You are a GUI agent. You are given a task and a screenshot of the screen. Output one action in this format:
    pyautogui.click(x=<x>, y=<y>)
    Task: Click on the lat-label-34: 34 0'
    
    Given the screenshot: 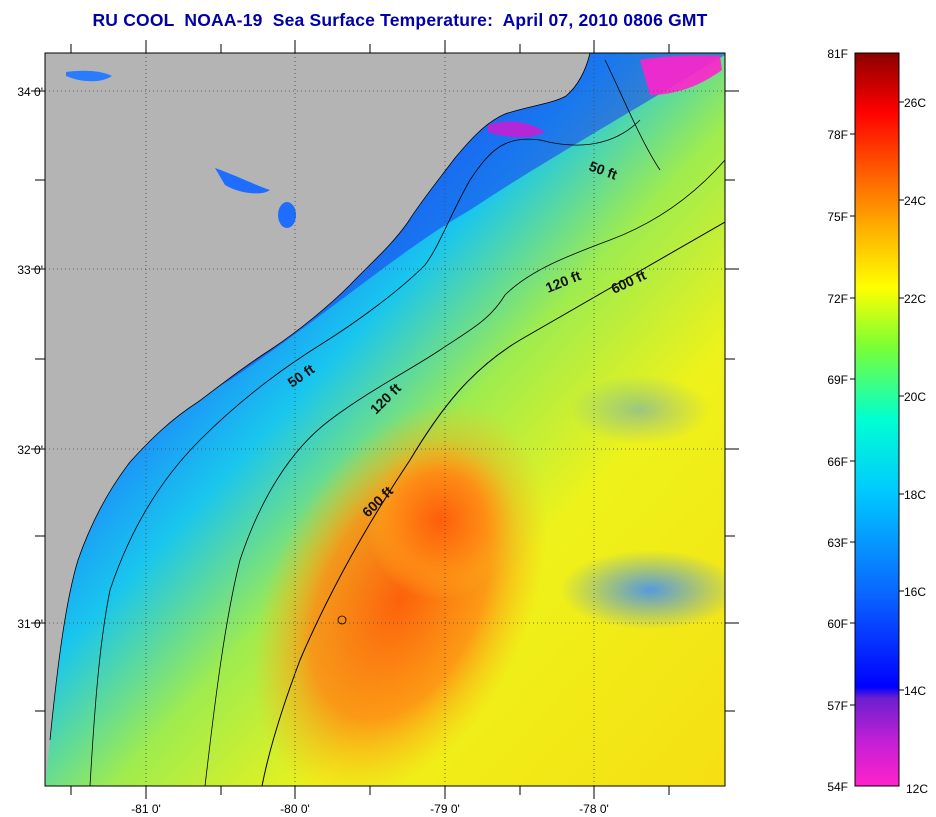 What is the action you would take?
    pyautogui.click(x=30, y=92)
    